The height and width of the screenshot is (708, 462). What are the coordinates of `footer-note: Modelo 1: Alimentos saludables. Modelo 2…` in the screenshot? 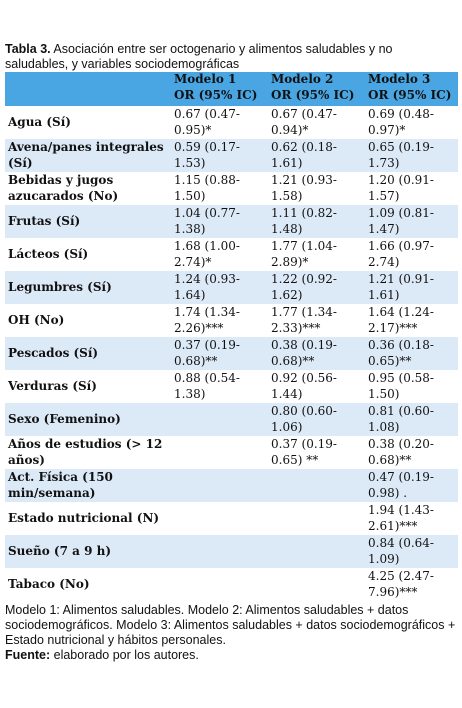 It's located at (230, 625).